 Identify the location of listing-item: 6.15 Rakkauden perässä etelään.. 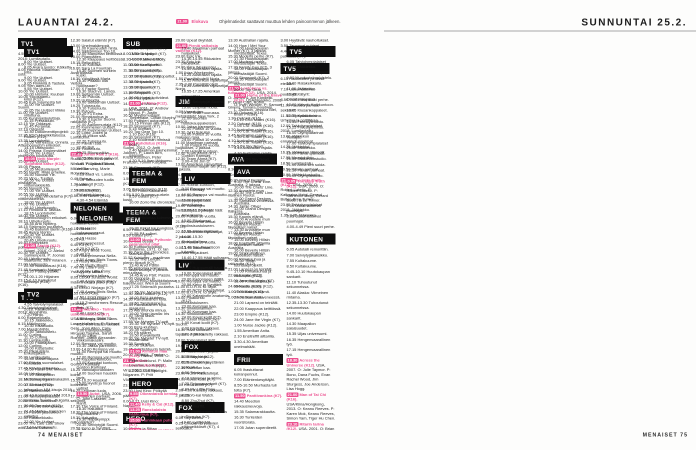
(302, 81).